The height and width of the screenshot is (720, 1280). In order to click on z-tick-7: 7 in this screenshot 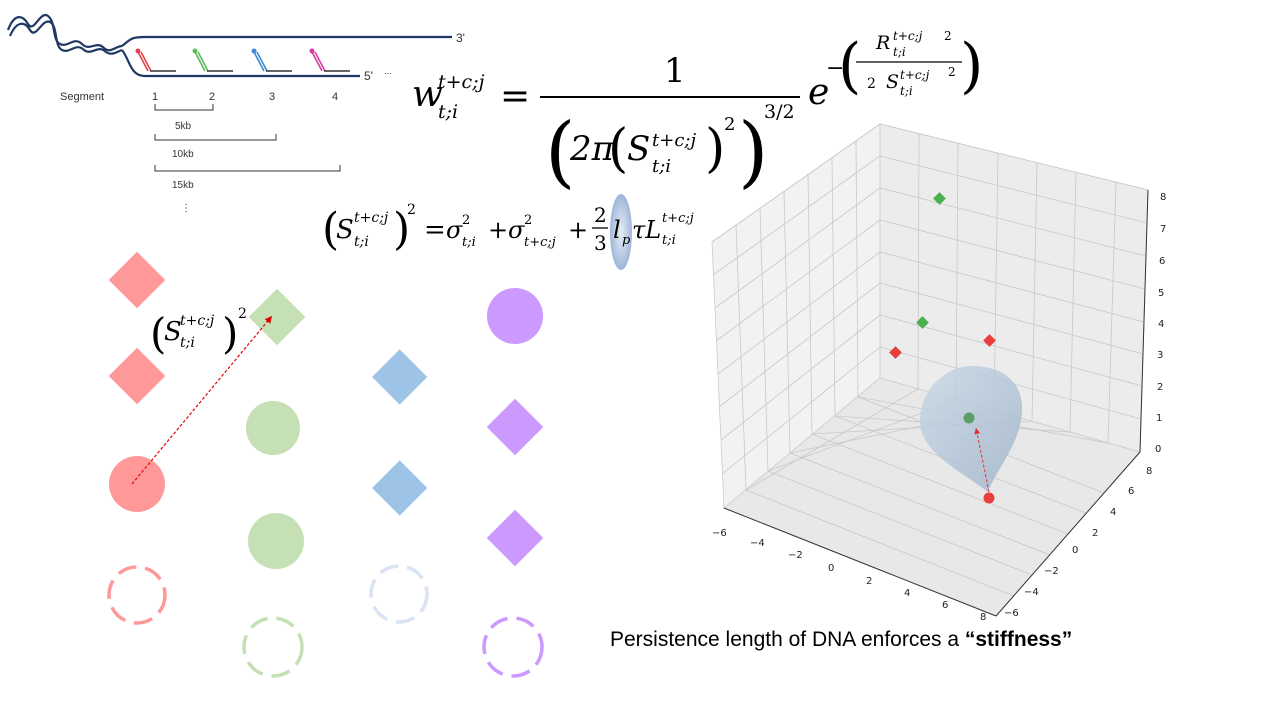, I will do `click(1163, 229)`.